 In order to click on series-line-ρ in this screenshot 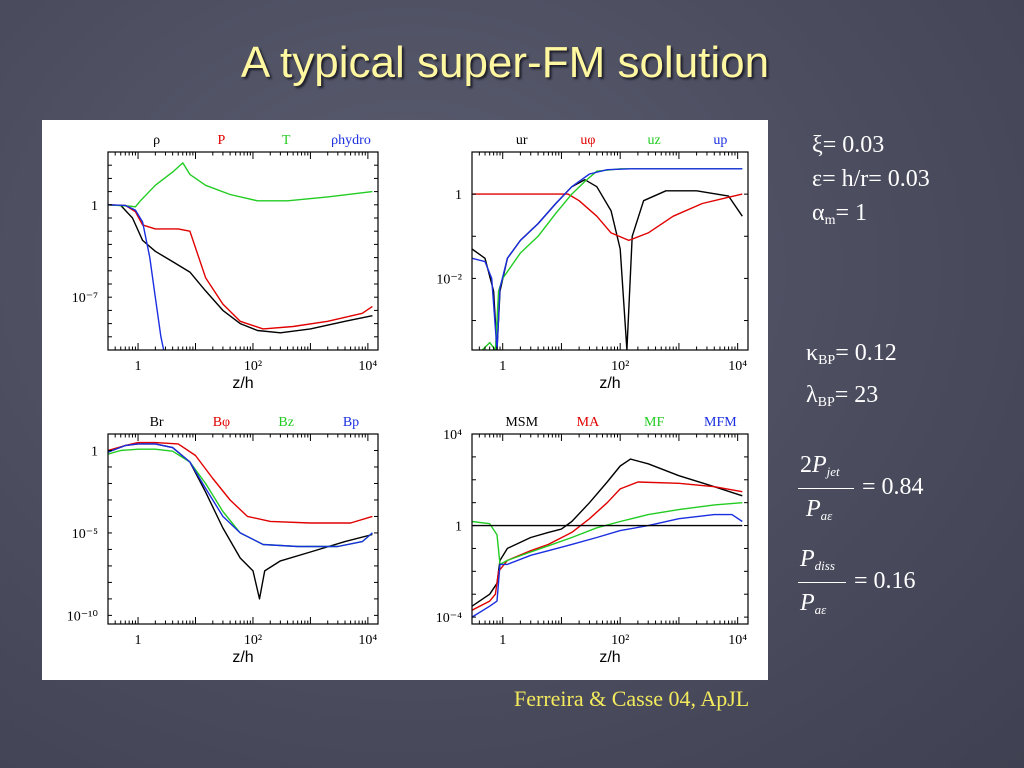, I will do `click(240, 269)`.